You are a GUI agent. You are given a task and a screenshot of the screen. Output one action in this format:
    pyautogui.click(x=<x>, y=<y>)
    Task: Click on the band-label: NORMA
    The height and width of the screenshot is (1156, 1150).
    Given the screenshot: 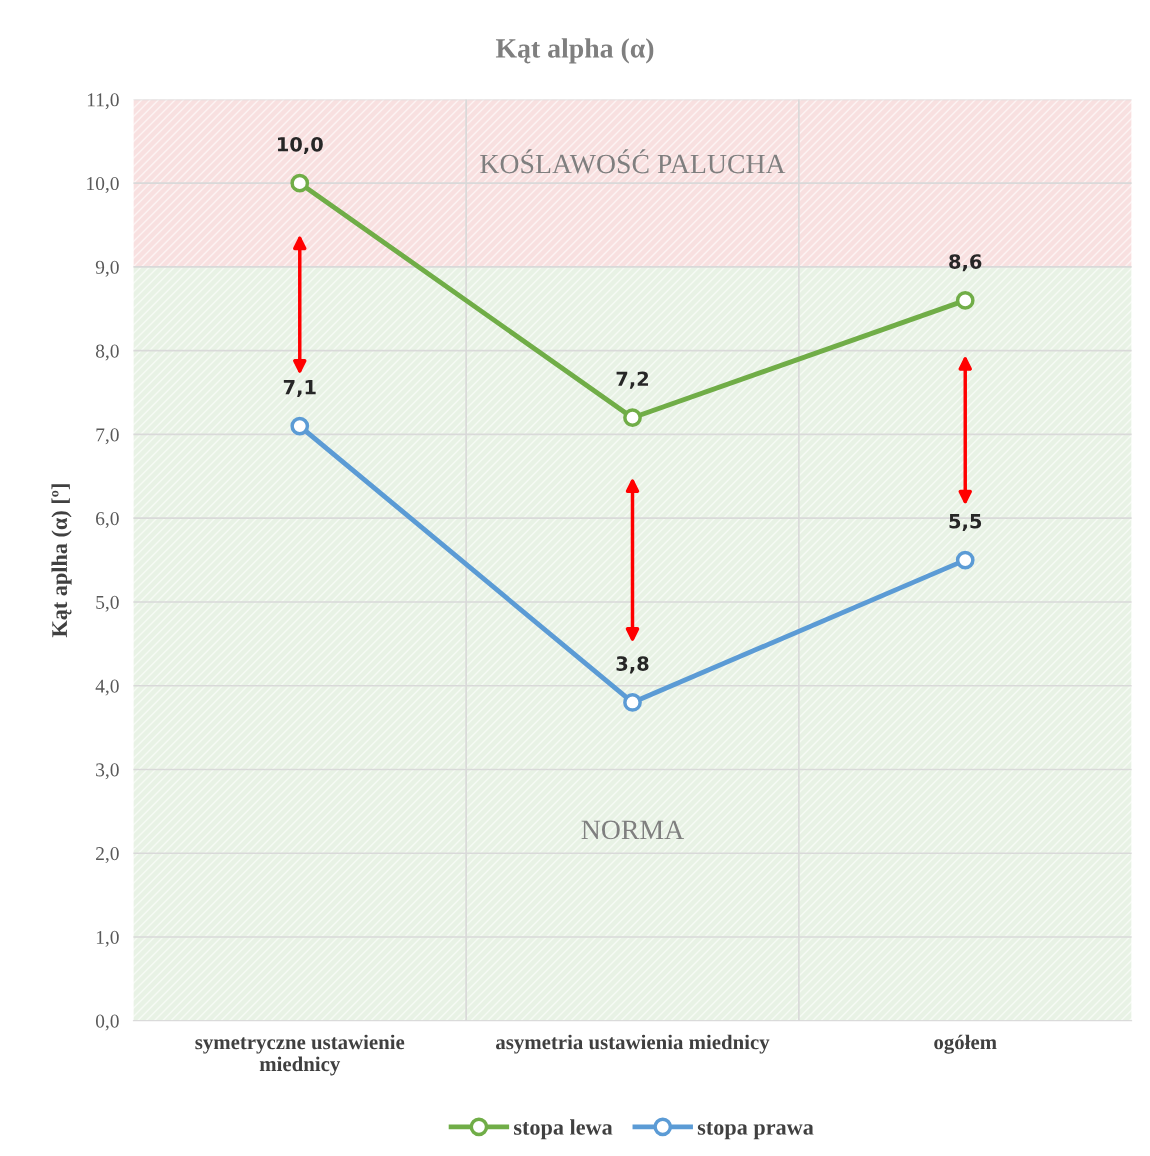 What is the action you would take?
    pyautogui.click(x=632, y=830)
    